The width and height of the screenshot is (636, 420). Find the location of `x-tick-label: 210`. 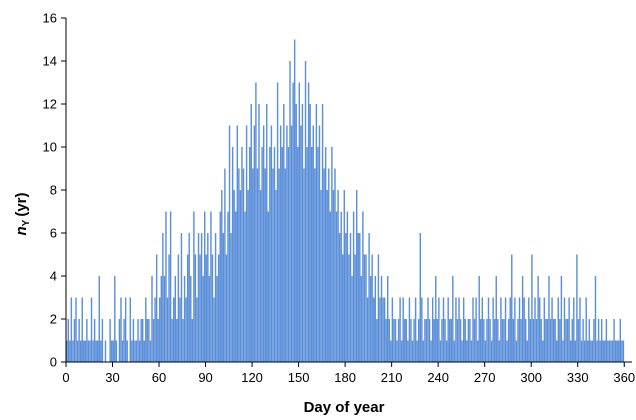

x-tick-label: 210 is located at coordinates (392, 377).